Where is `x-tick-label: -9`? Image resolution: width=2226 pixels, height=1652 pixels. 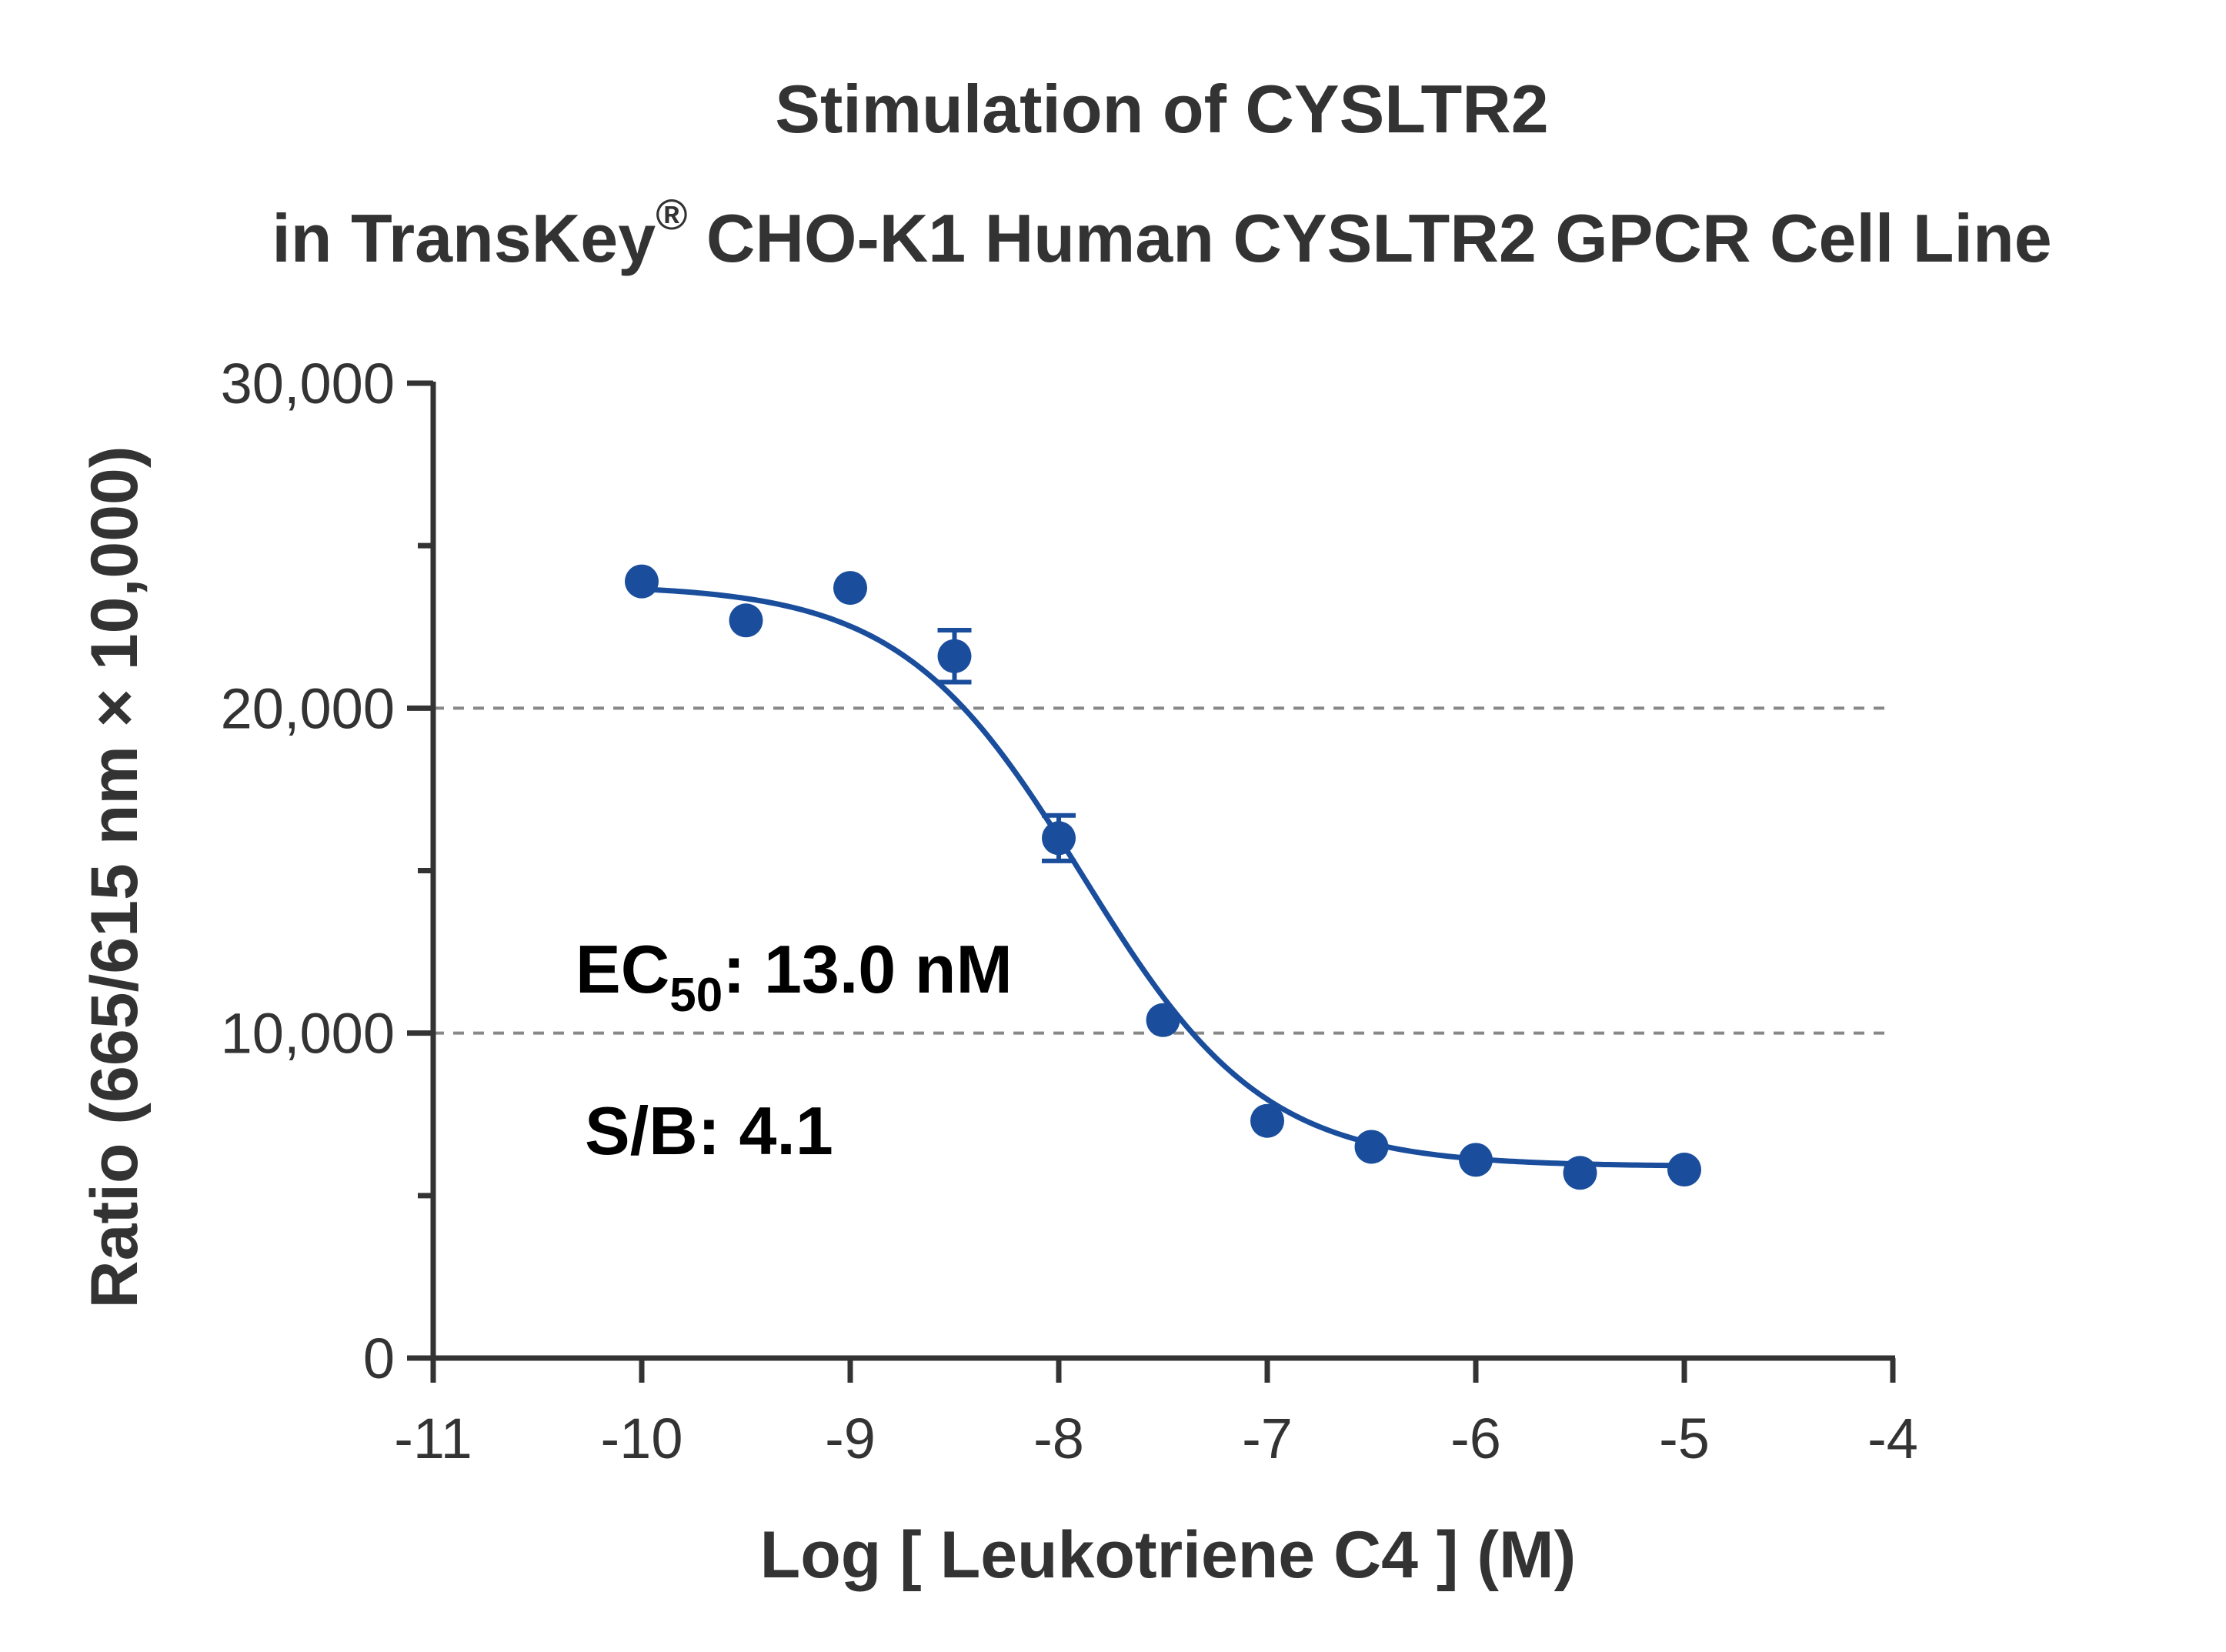
x-tick-label: -9 is located at coordinates (850, 1438).